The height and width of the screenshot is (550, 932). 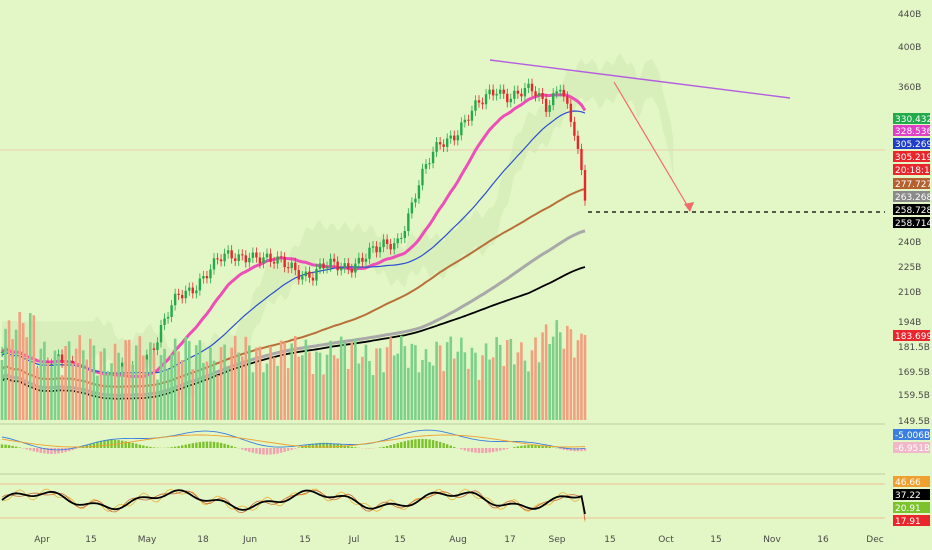 What do you see at coordinates (914, 348) in the screenshot?
I see `y-axis-tick-label: 181.5B` at bounding box center [914, 348].